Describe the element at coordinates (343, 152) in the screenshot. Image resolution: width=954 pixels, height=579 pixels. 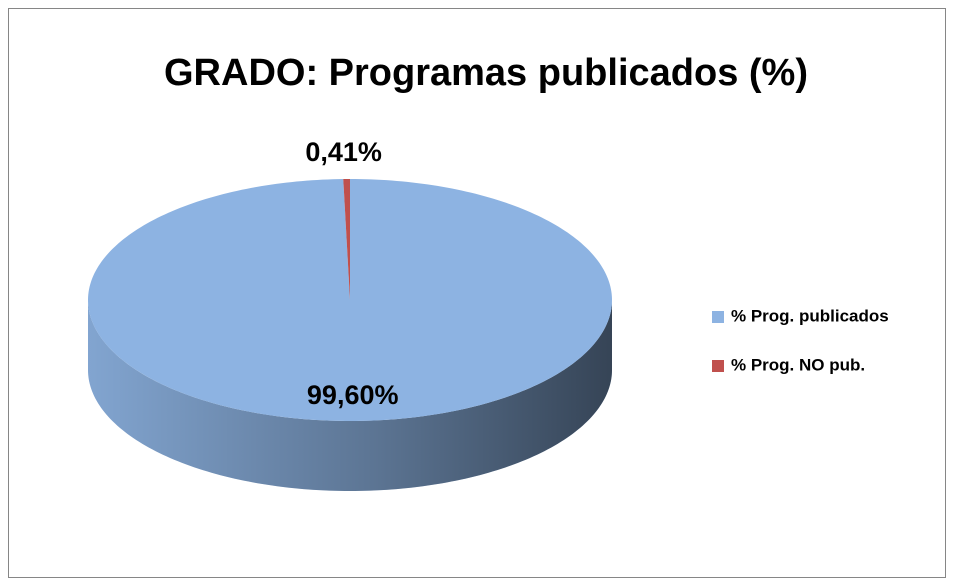
I see `data-label: 0,41%` at that location.